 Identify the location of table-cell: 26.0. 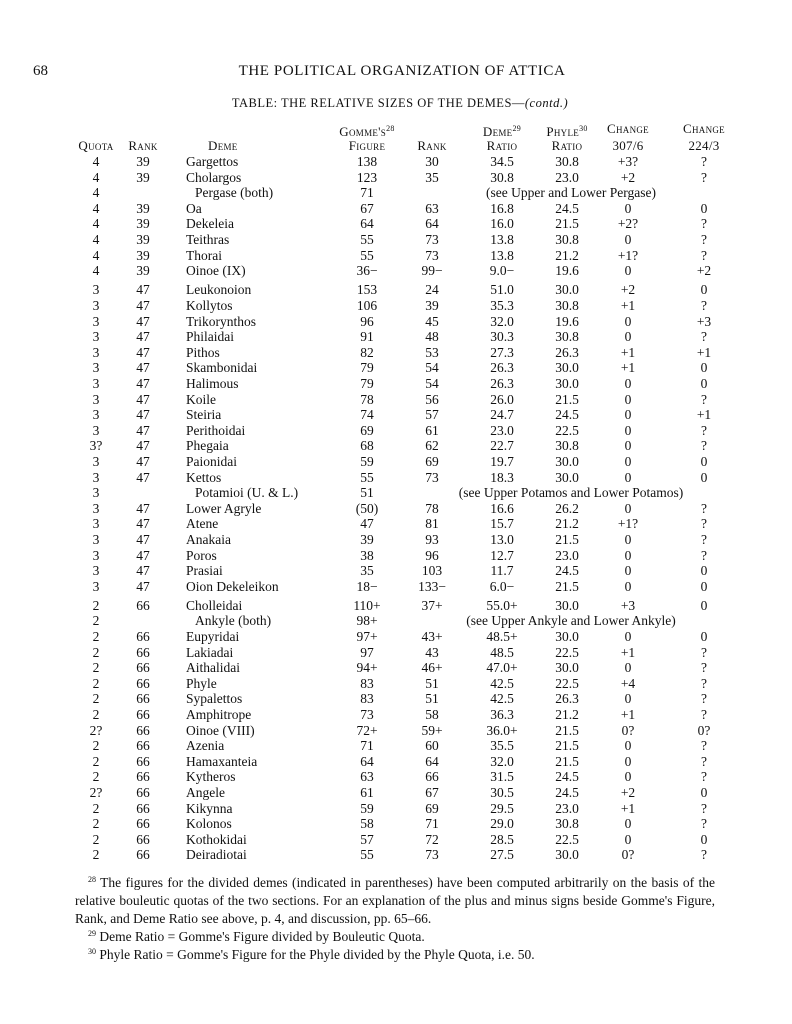
(502, 399).